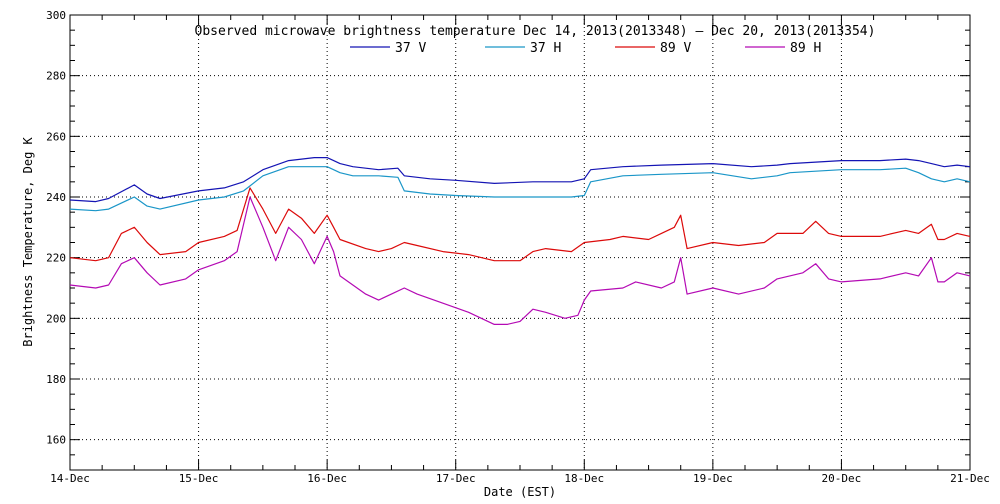 Image resolution: width=1000 pixels, height=504 pixels. What do you see at coordinates (56, 379) in the screenshot?
I see `y-tick-label: 180` at bounding box center [56, 379].